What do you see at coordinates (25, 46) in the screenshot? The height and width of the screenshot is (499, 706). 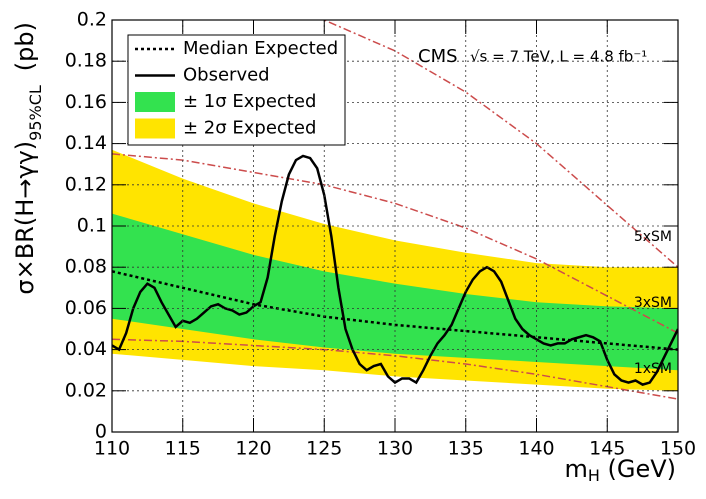 I see `y-axis-label-part: (pb)` at bounding box center [25, 46].